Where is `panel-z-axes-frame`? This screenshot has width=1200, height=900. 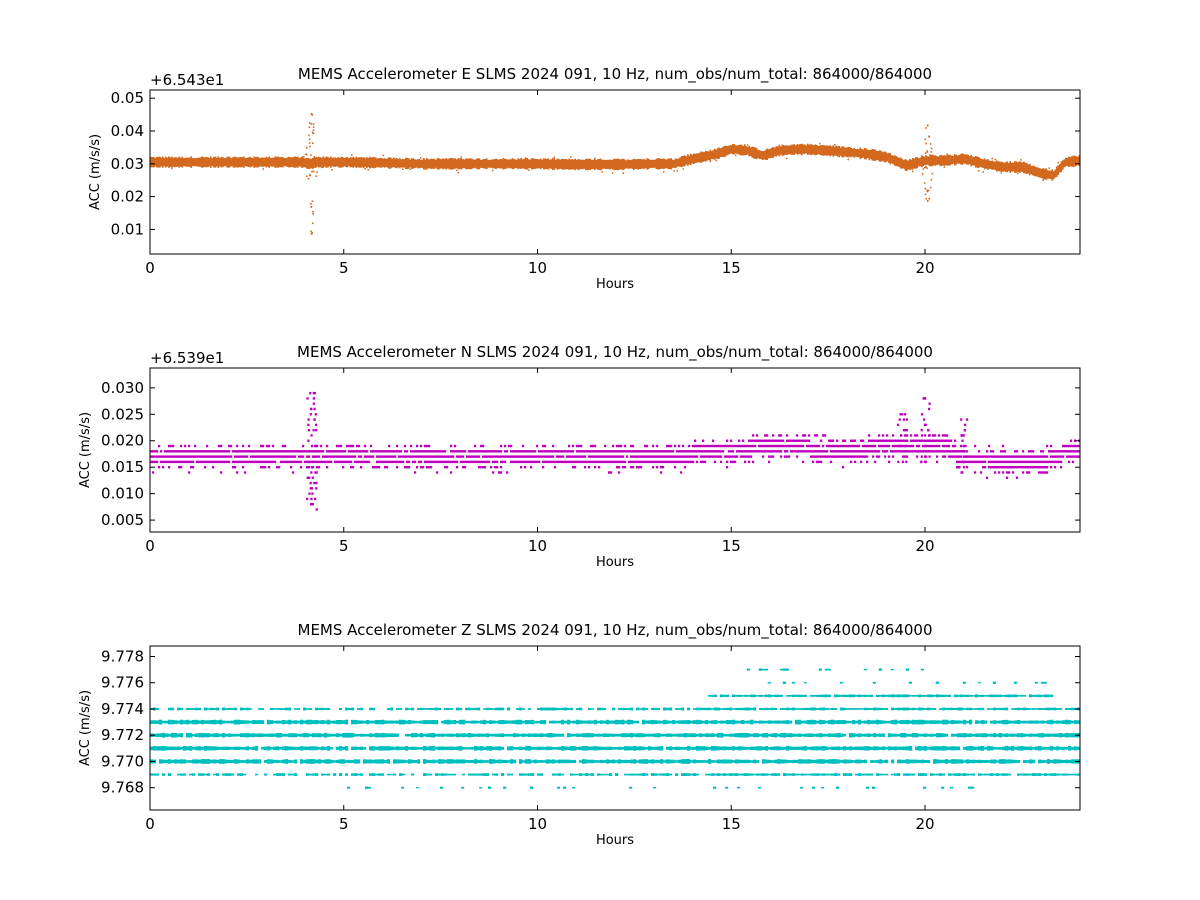 panel-z-axes-frame is located at coordinates (615, 728).